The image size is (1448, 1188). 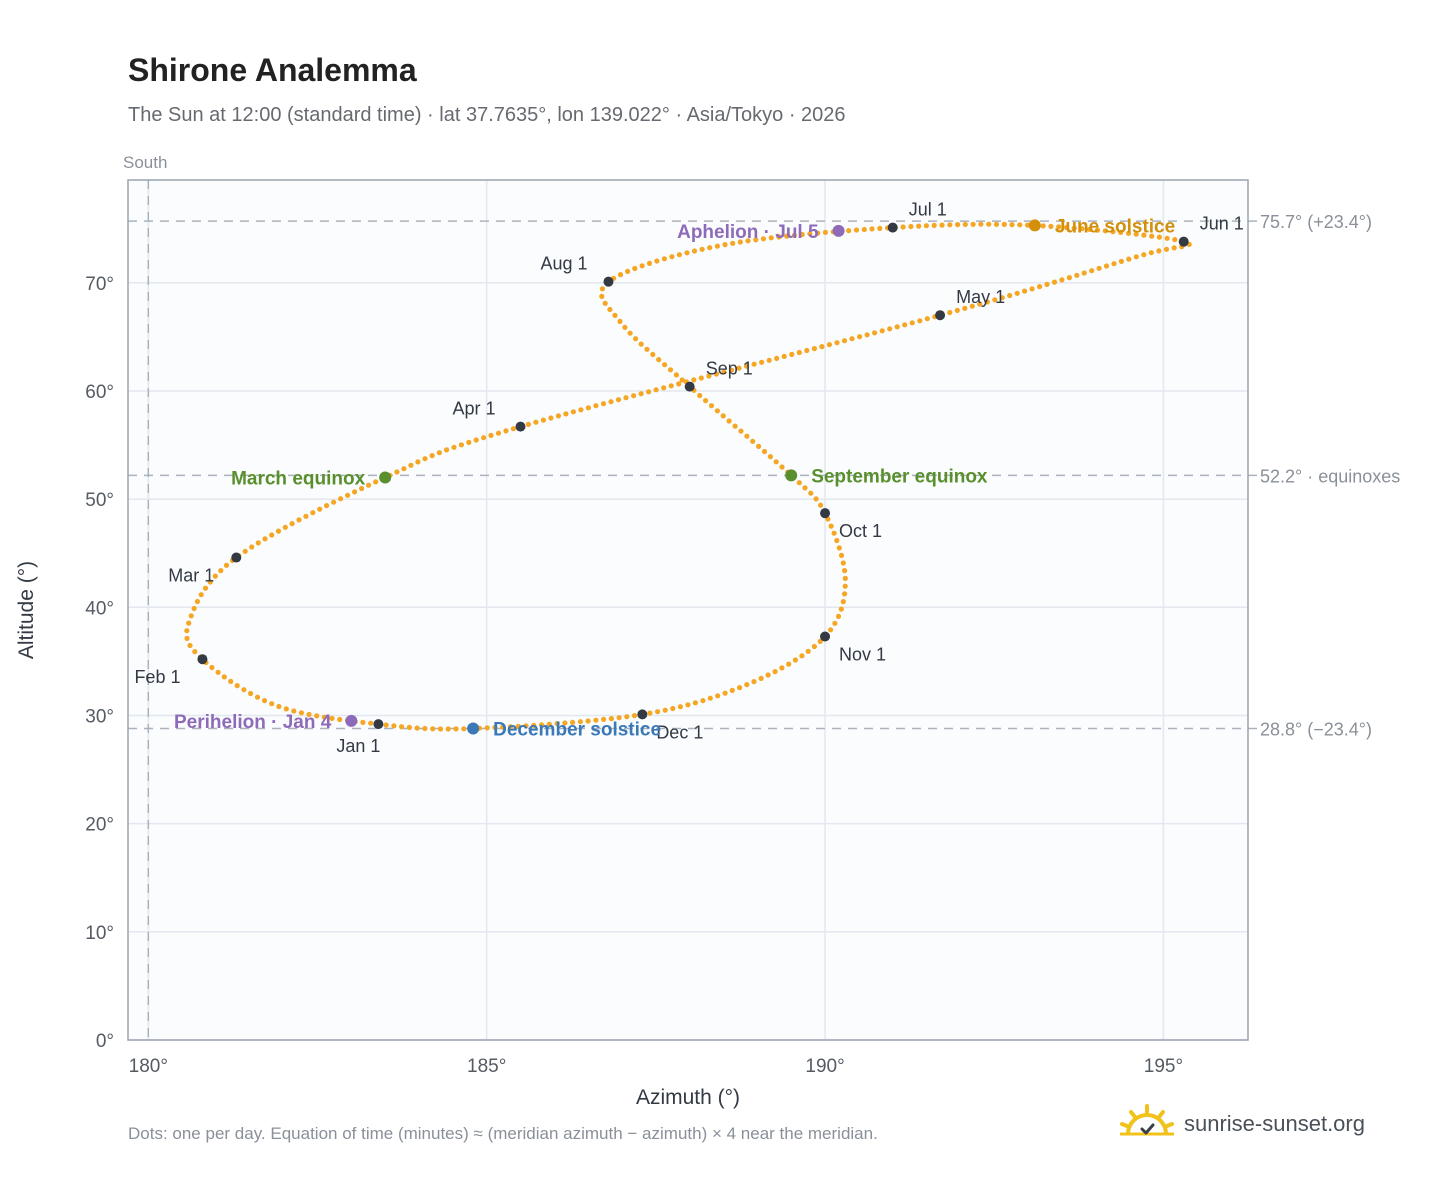 What do you see at coordinates (1274, 1123) in the screenshot?
I see `brand-name: sunrise-sunset.org` at bounding box center [1274, 1123].